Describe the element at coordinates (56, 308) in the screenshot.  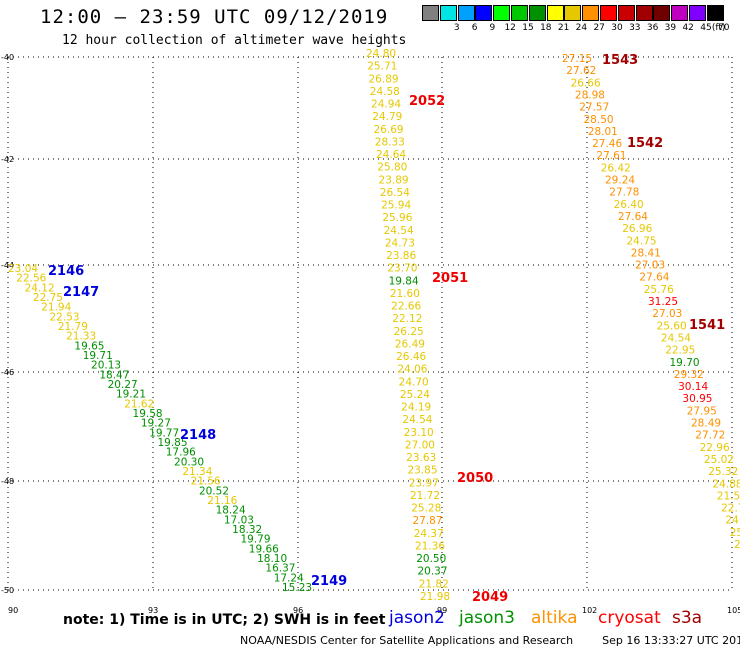
I see `swh-reading: 21.94` at that location.